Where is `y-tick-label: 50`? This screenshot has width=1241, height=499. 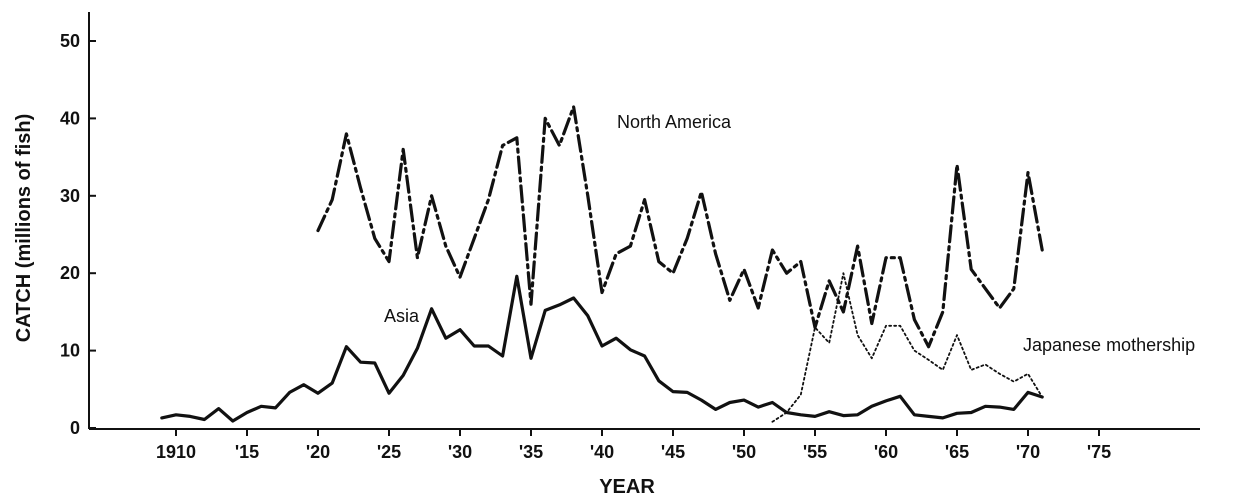 y-tick-label: 50 is located at coordinates (70, 41).